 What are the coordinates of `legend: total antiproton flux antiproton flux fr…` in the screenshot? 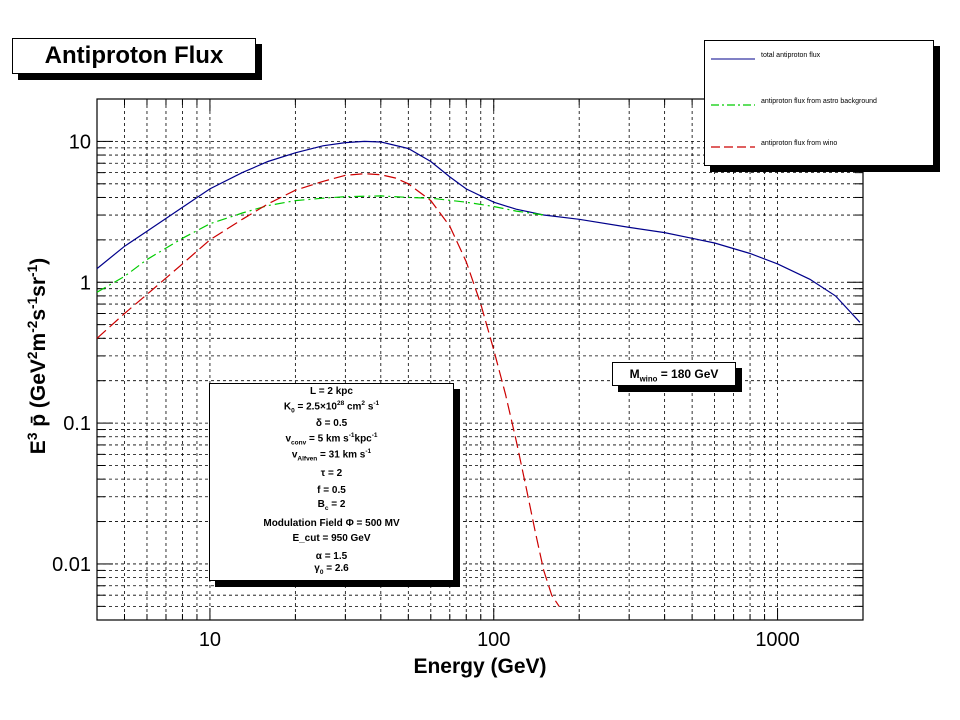 It's located at (819, 103).